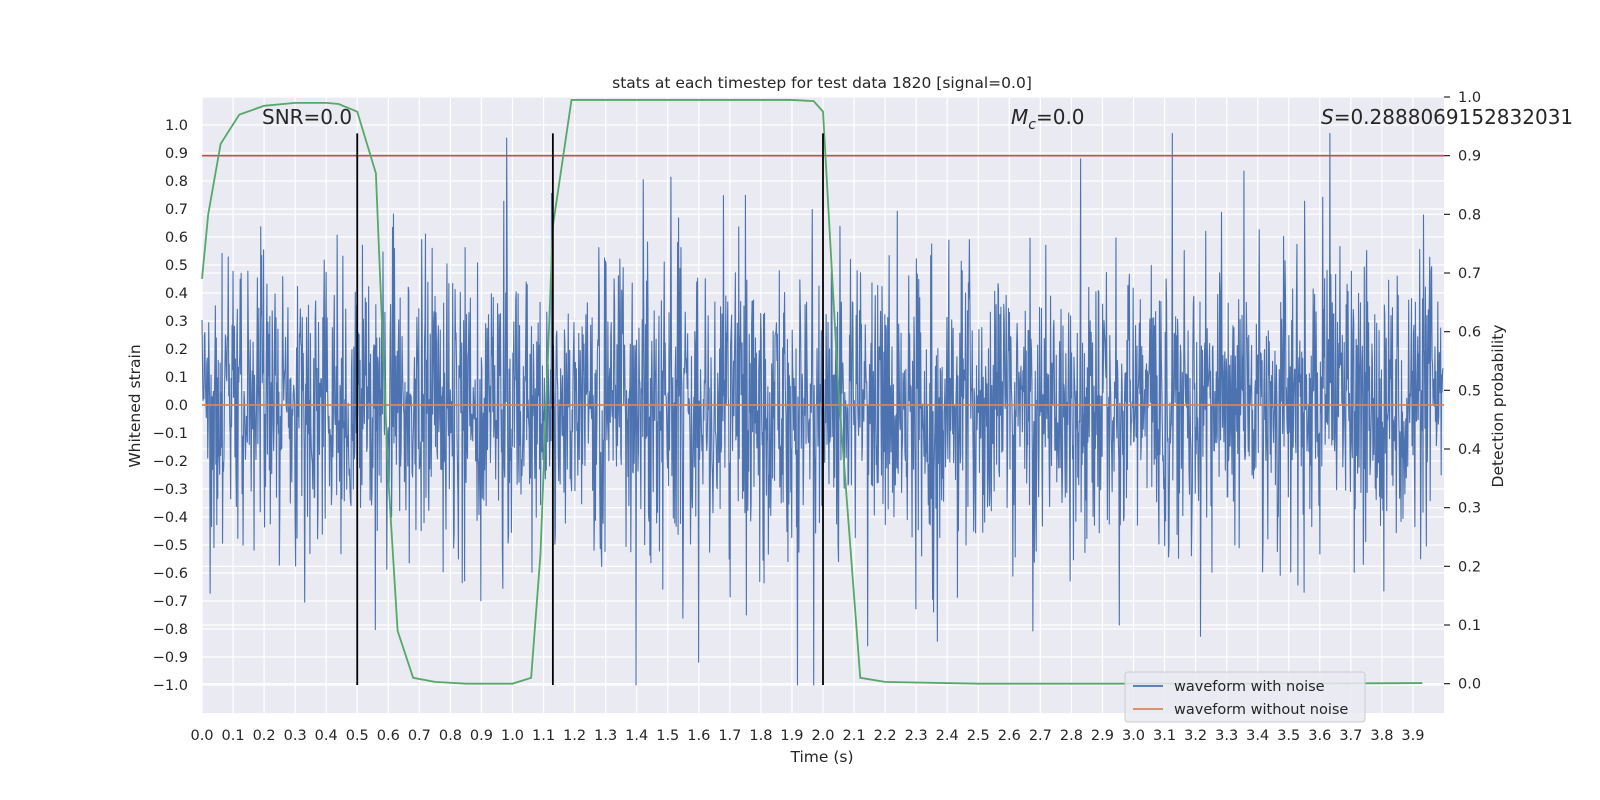  I want to click on chirp-mass-subscript: c, so click(1032, 125).